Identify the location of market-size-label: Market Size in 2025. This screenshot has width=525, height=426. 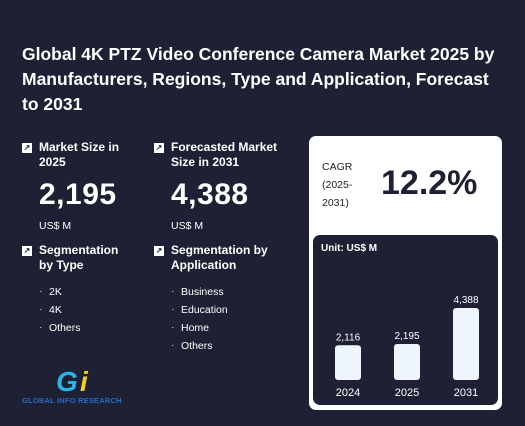
(79, 154).